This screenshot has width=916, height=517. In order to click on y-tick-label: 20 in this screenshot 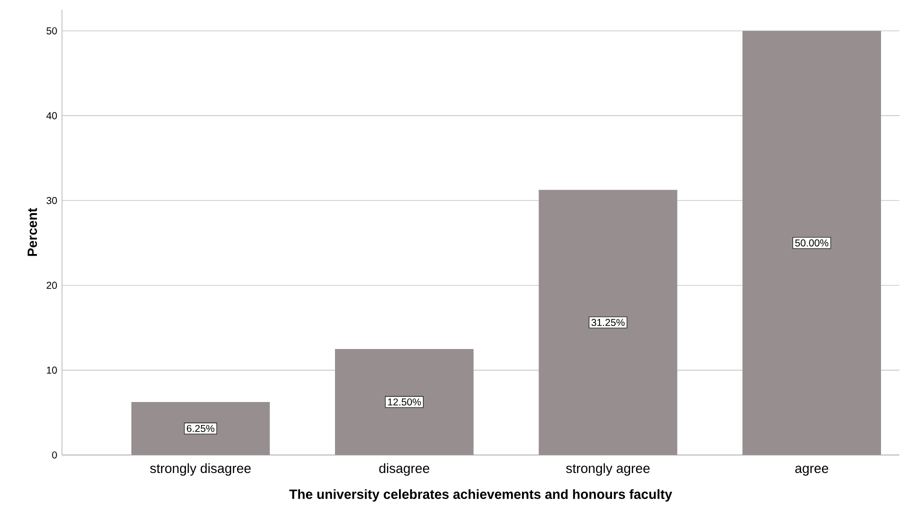, I will do `click(51, 285)`.